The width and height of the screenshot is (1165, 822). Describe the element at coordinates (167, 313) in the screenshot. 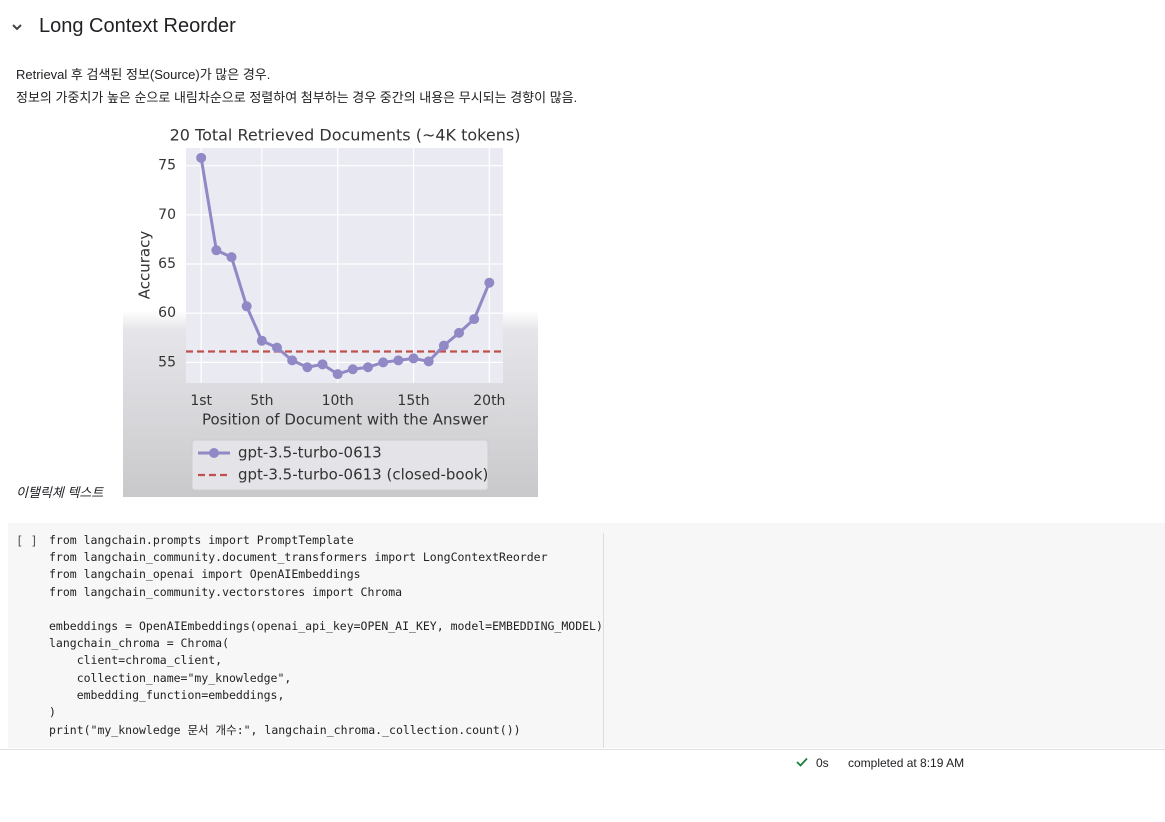

I see `y-tick-label: 60` at that location.